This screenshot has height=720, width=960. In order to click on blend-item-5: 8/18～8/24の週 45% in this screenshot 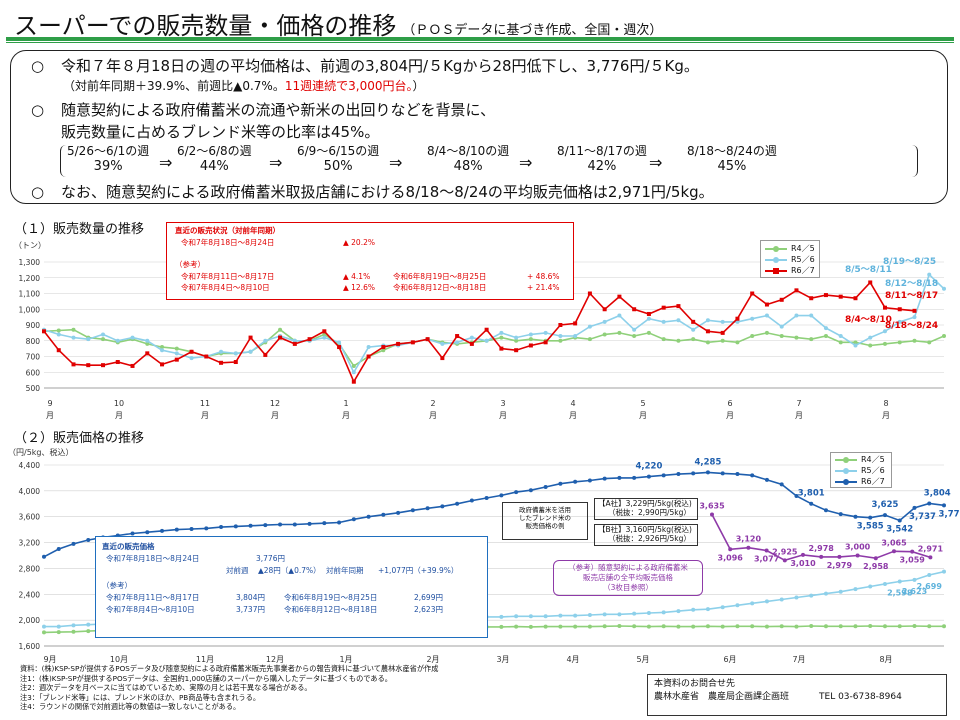, I will do `click(732, 159)`.